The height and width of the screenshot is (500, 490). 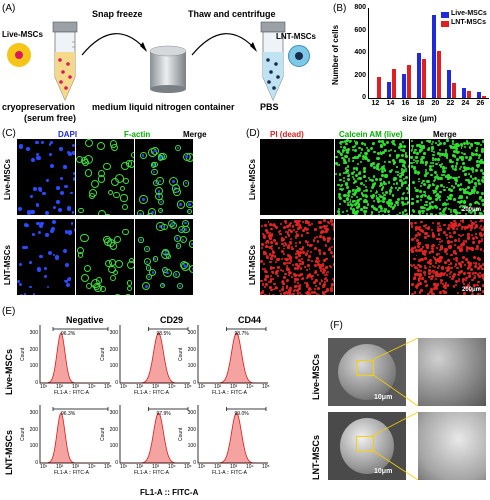 I want to click on x-tick-label: 22, so click(x=450, y=103).